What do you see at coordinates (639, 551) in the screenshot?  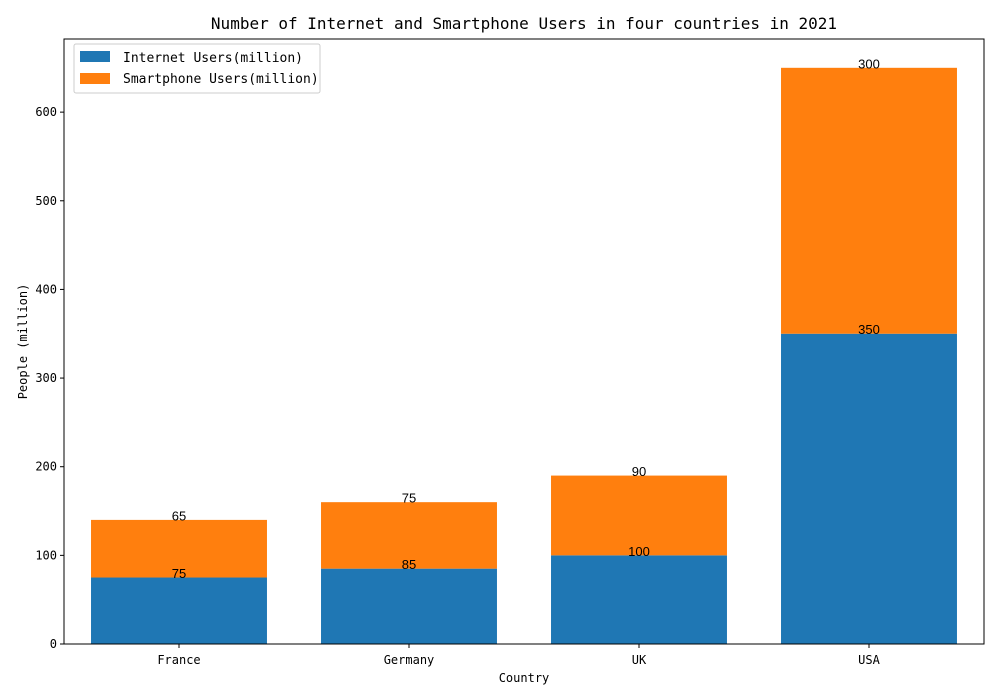 I see `data-label-internet-users-million-uk: 100` at bounding box center [639, 551].